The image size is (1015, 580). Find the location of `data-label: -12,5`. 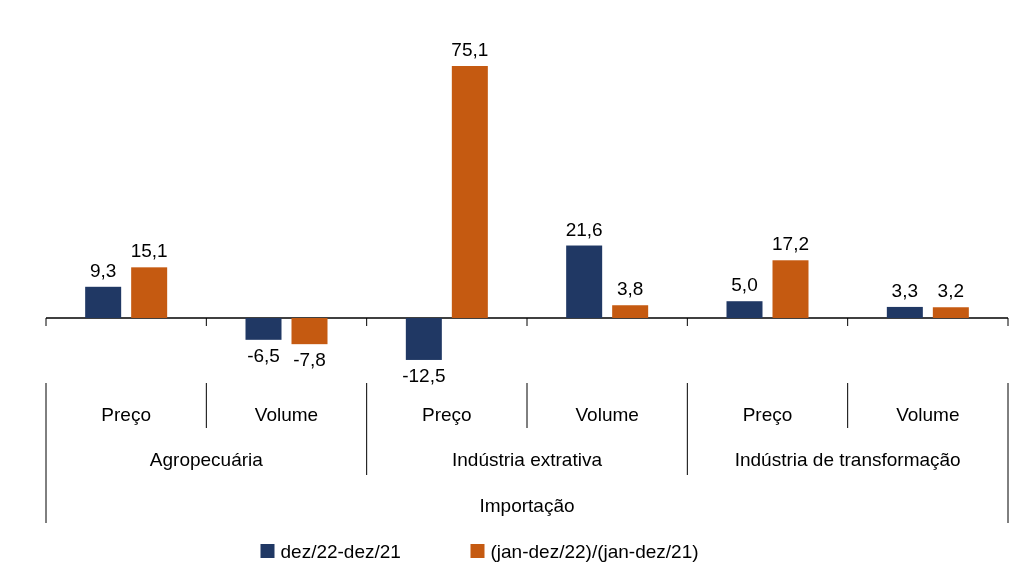

data-label: -12,5 is located at coordinates (424, 375).